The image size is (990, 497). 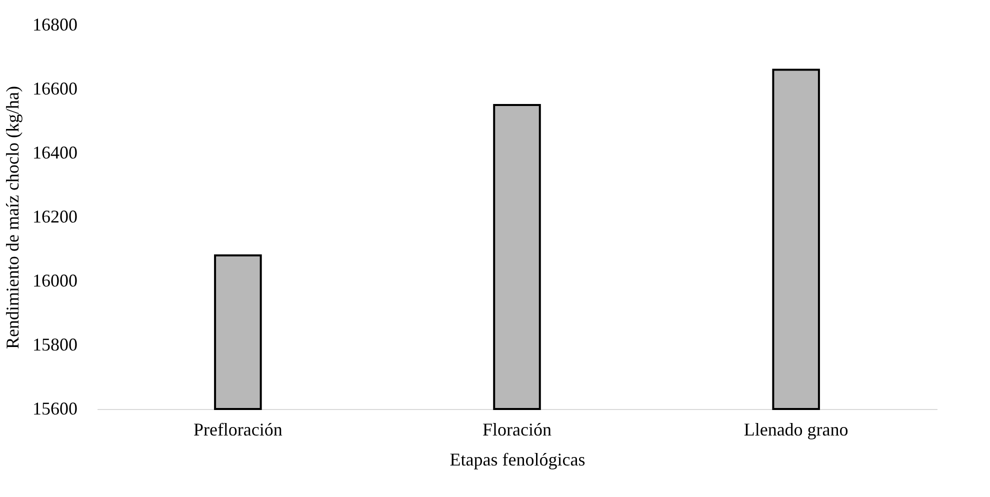 I want to click on y-tick-label: 16000, so click(x=55, y=280).